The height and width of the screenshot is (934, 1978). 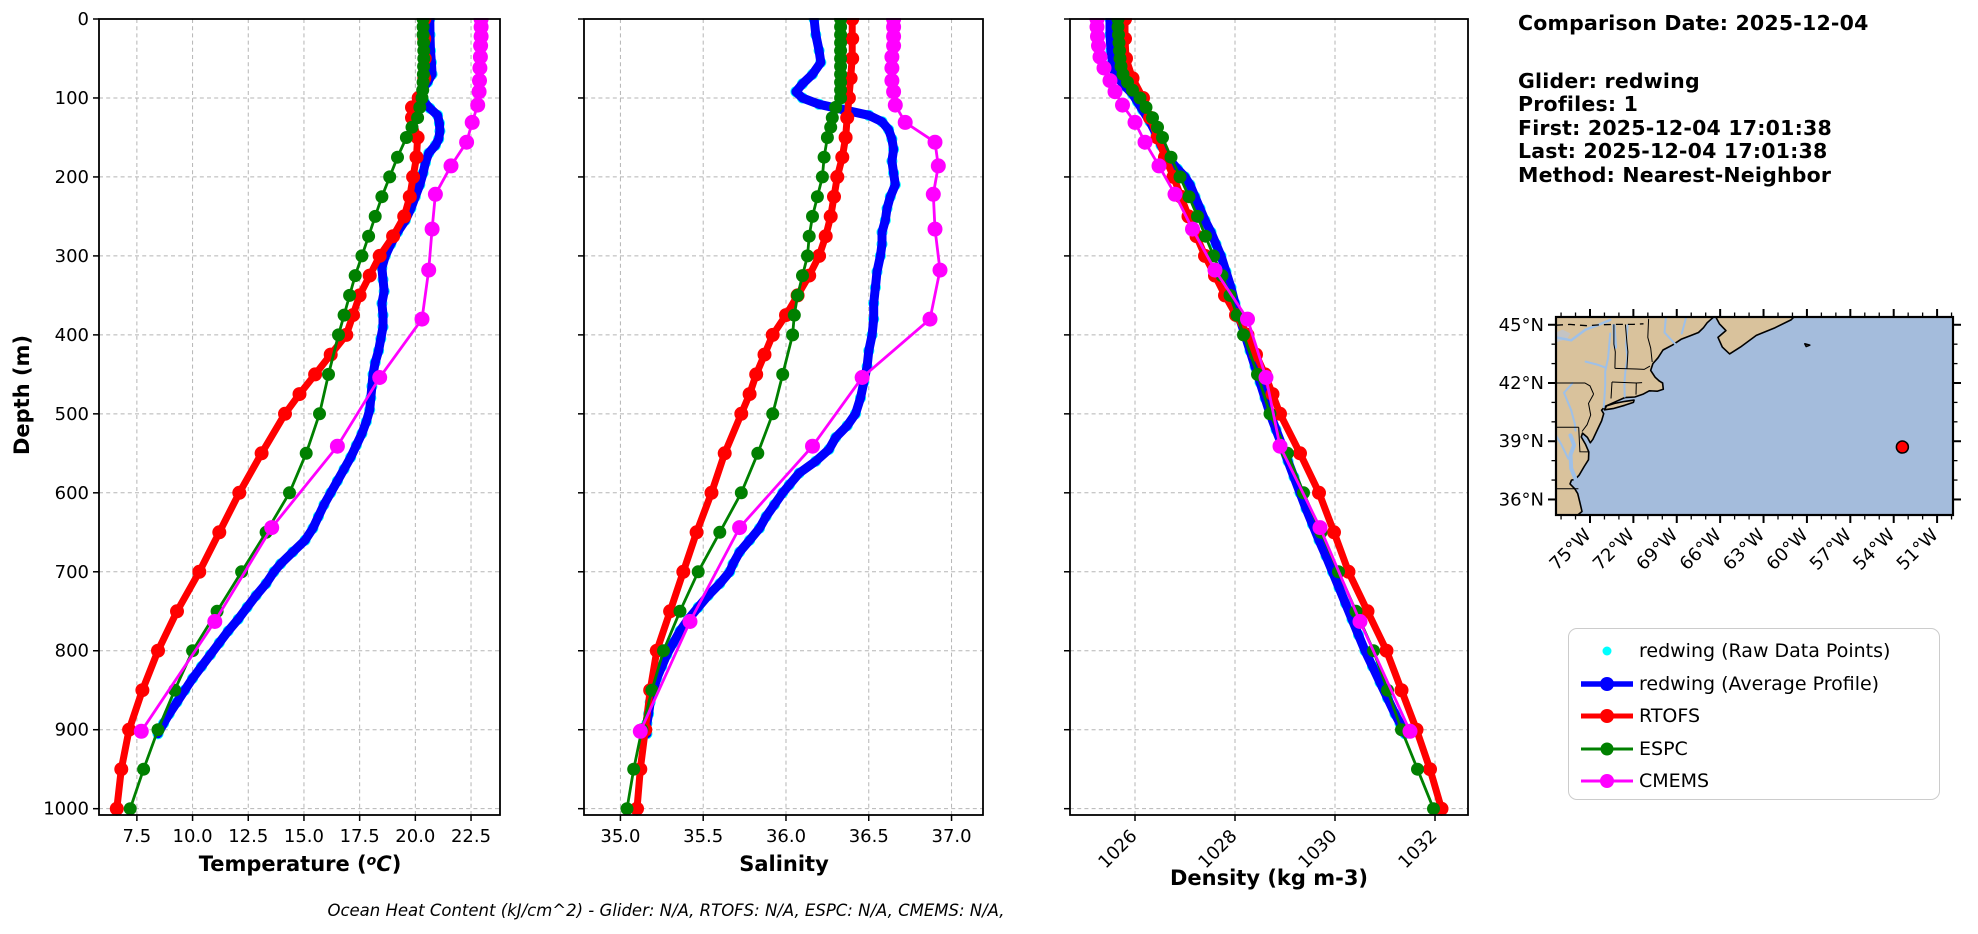 What do you see at coordinates (72, 730) in the screenshot?
I see `y-tick-label: 900` at bounding box center [72, 730].